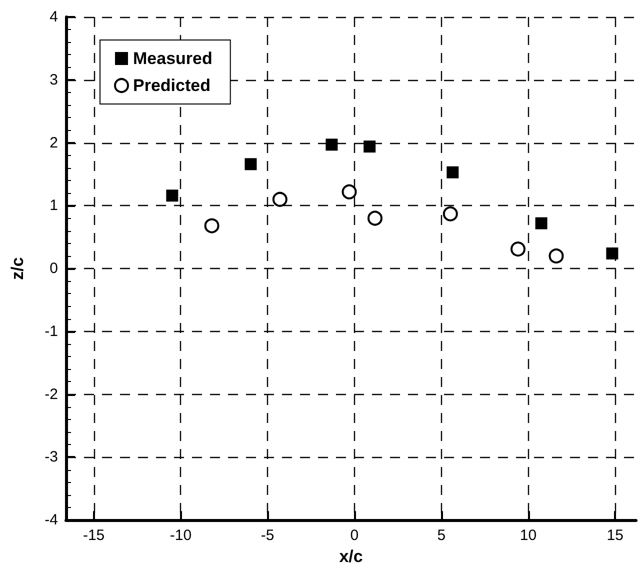 This screenshot has width=638, height=570. I want to click on y-tick-label: -2, so click(51, 394).